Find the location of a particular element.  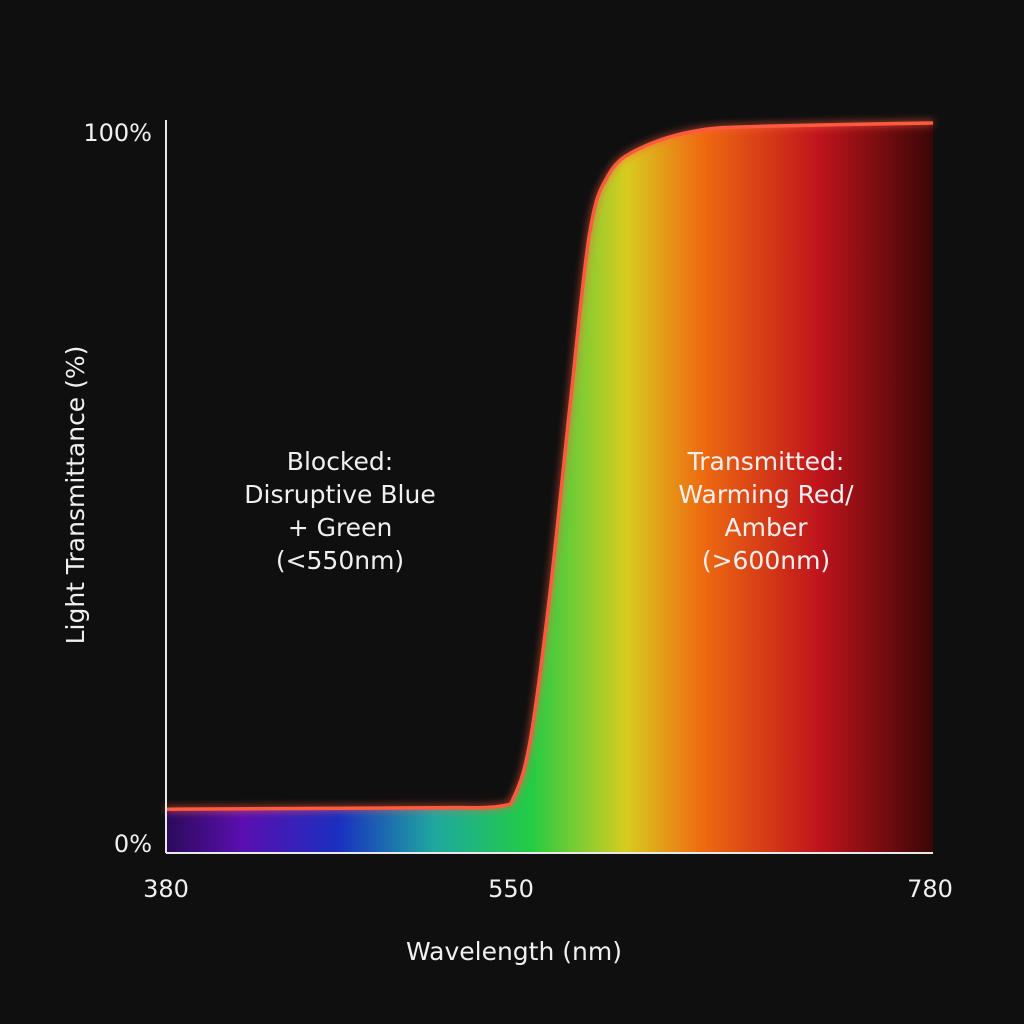

annotation-transmitted: Transmitted: Warming Red/ Amber (>600nm) is located at coordinates (766, 511).